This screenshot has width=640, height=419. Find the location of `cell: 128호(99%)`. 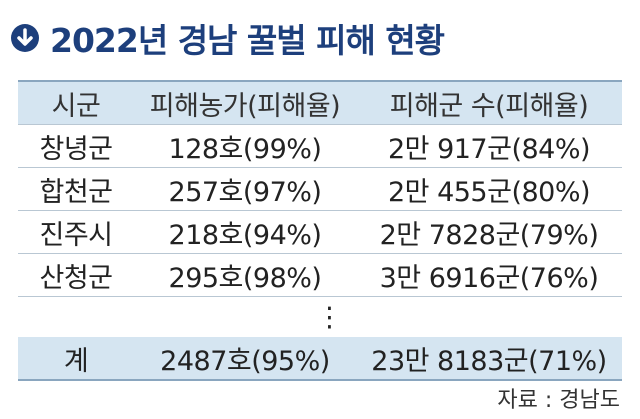

cell: 128호(99%) is located at coordinates (245, 149).